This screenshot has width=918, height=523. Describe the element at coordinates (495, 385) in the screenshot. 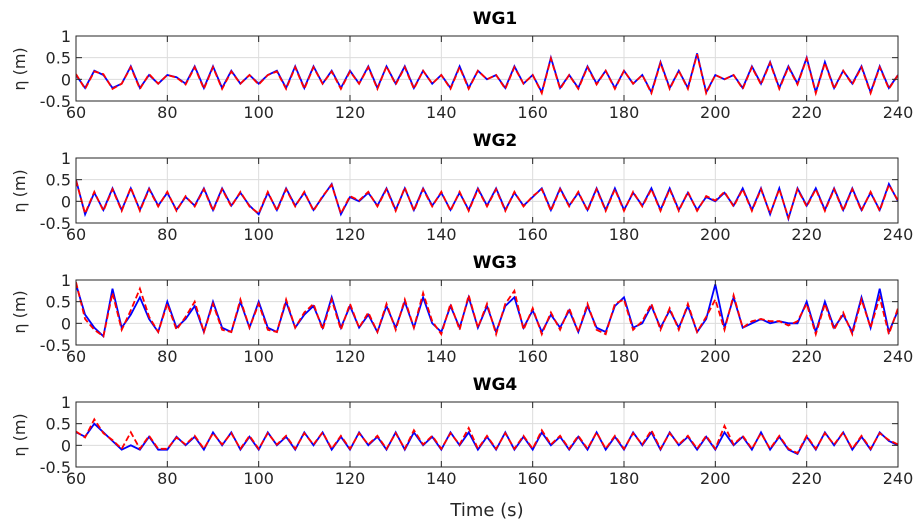

I see `panel-title: WG4` at that location.